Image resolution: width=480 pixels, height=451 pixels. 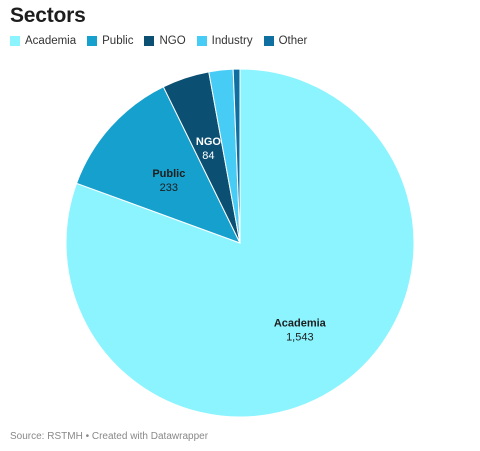 I want to click on pie-slice-other, so click(x=236, y=156).